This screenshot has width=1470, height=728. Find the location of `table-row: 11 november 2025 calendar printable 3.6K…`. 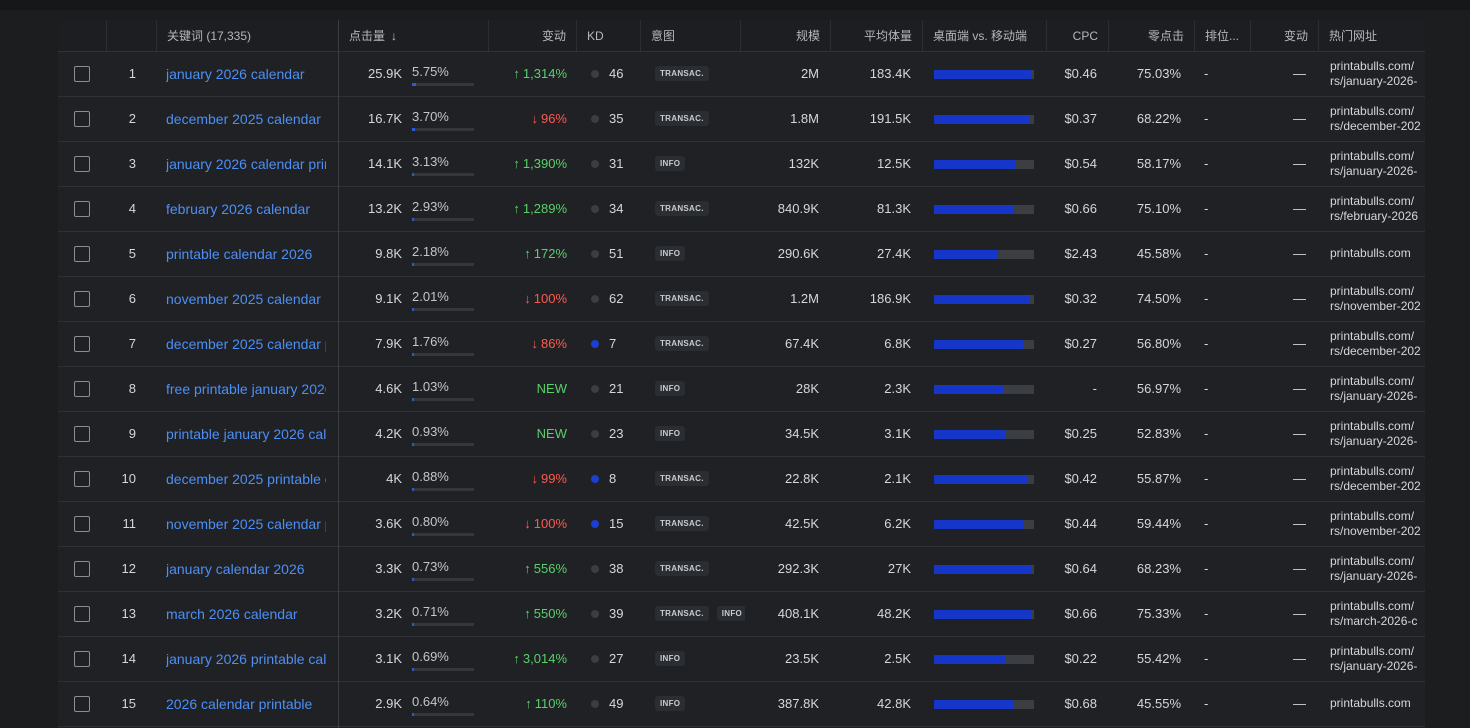

table-row: 11 november 2025 calendar printable 3.6K… is located at coordinates (741, 524).